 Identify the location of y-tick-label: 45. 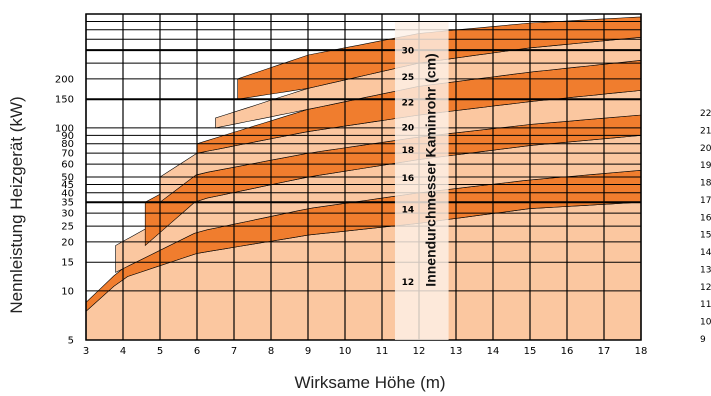
(67, 185).